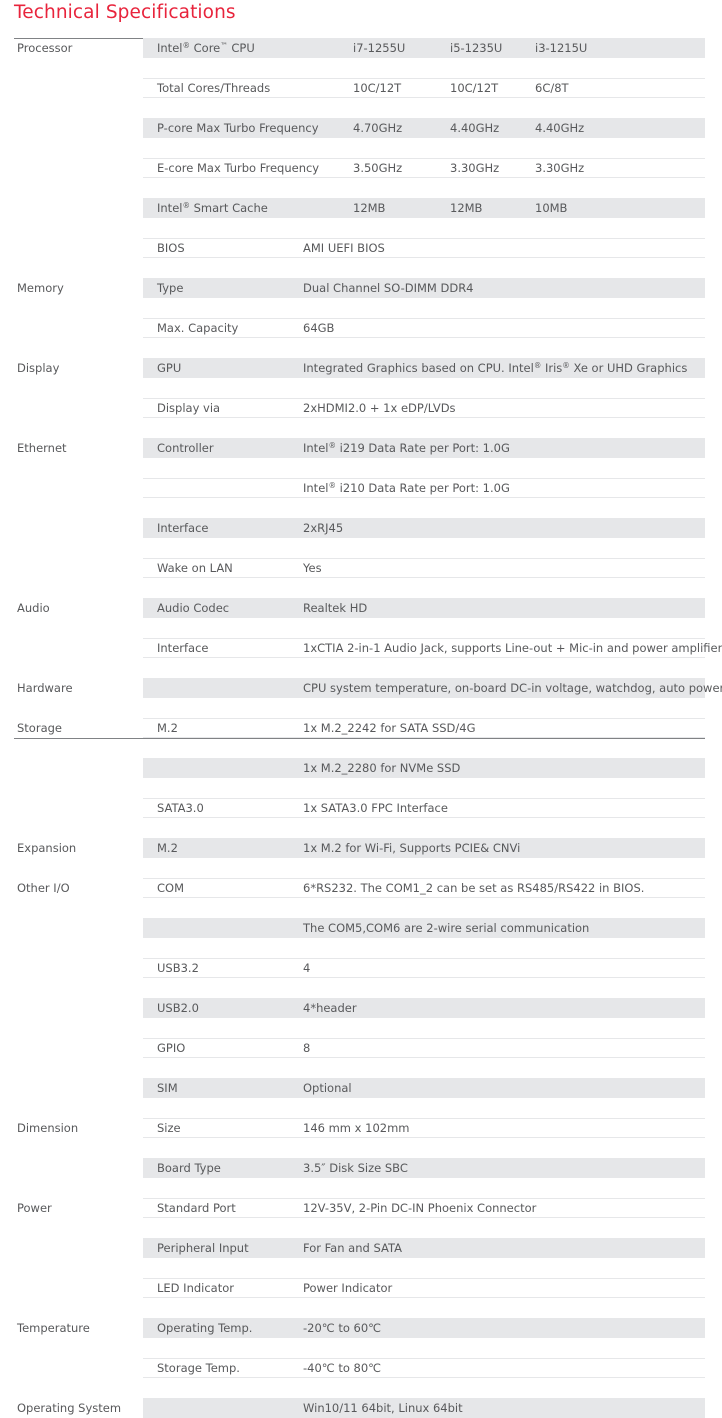 The height and width of the screenshot is (1418, 722). I want to click on row-value: 1x M.2_2242 for SATA SSD/4G, so click(389, 728).